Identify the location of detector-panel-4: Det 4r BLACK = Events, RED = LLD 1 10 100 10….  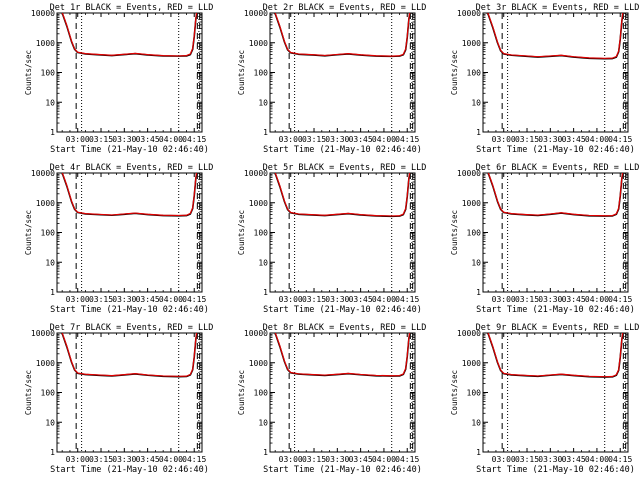
(118, 239).